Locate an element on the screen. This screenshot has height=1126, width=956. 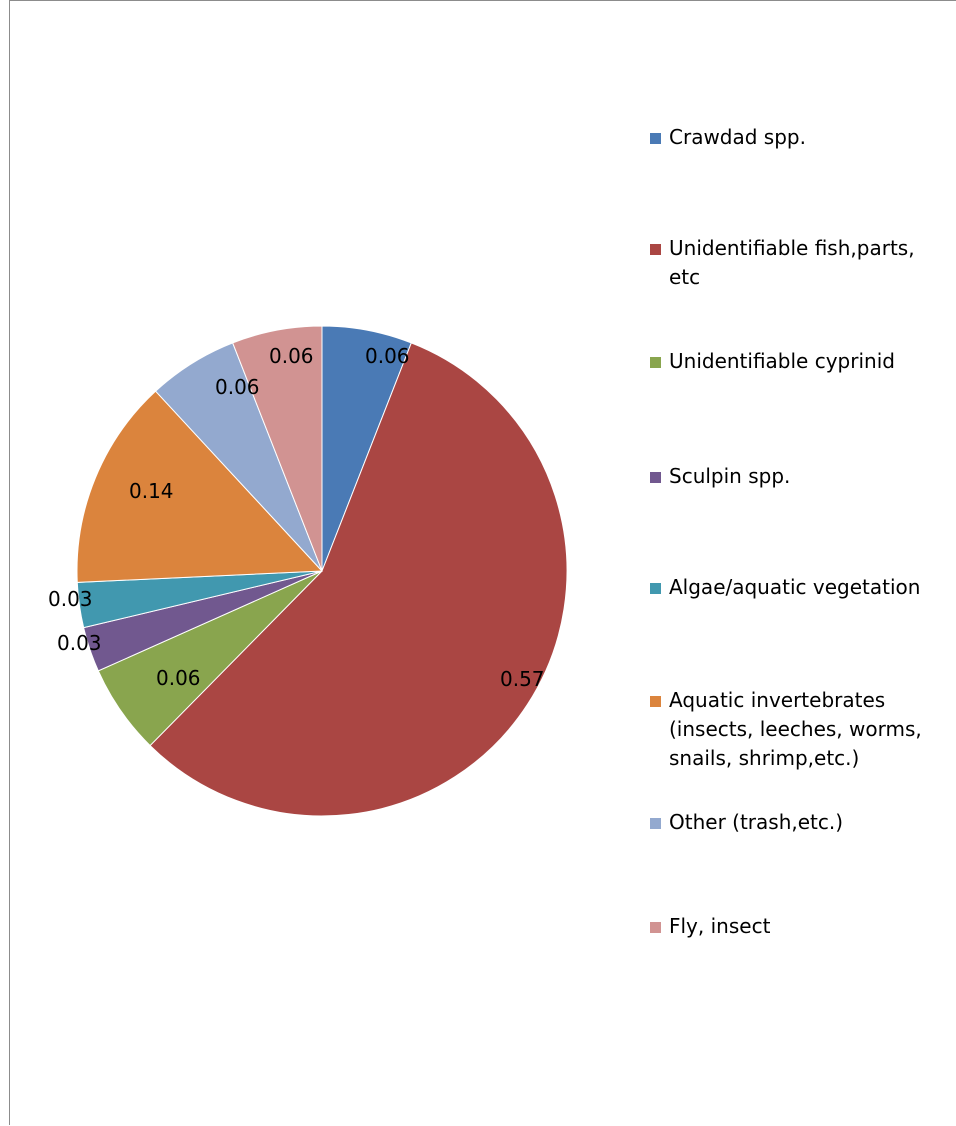
legend-item: Crawdad spp. is located at coordinates (728, 137).